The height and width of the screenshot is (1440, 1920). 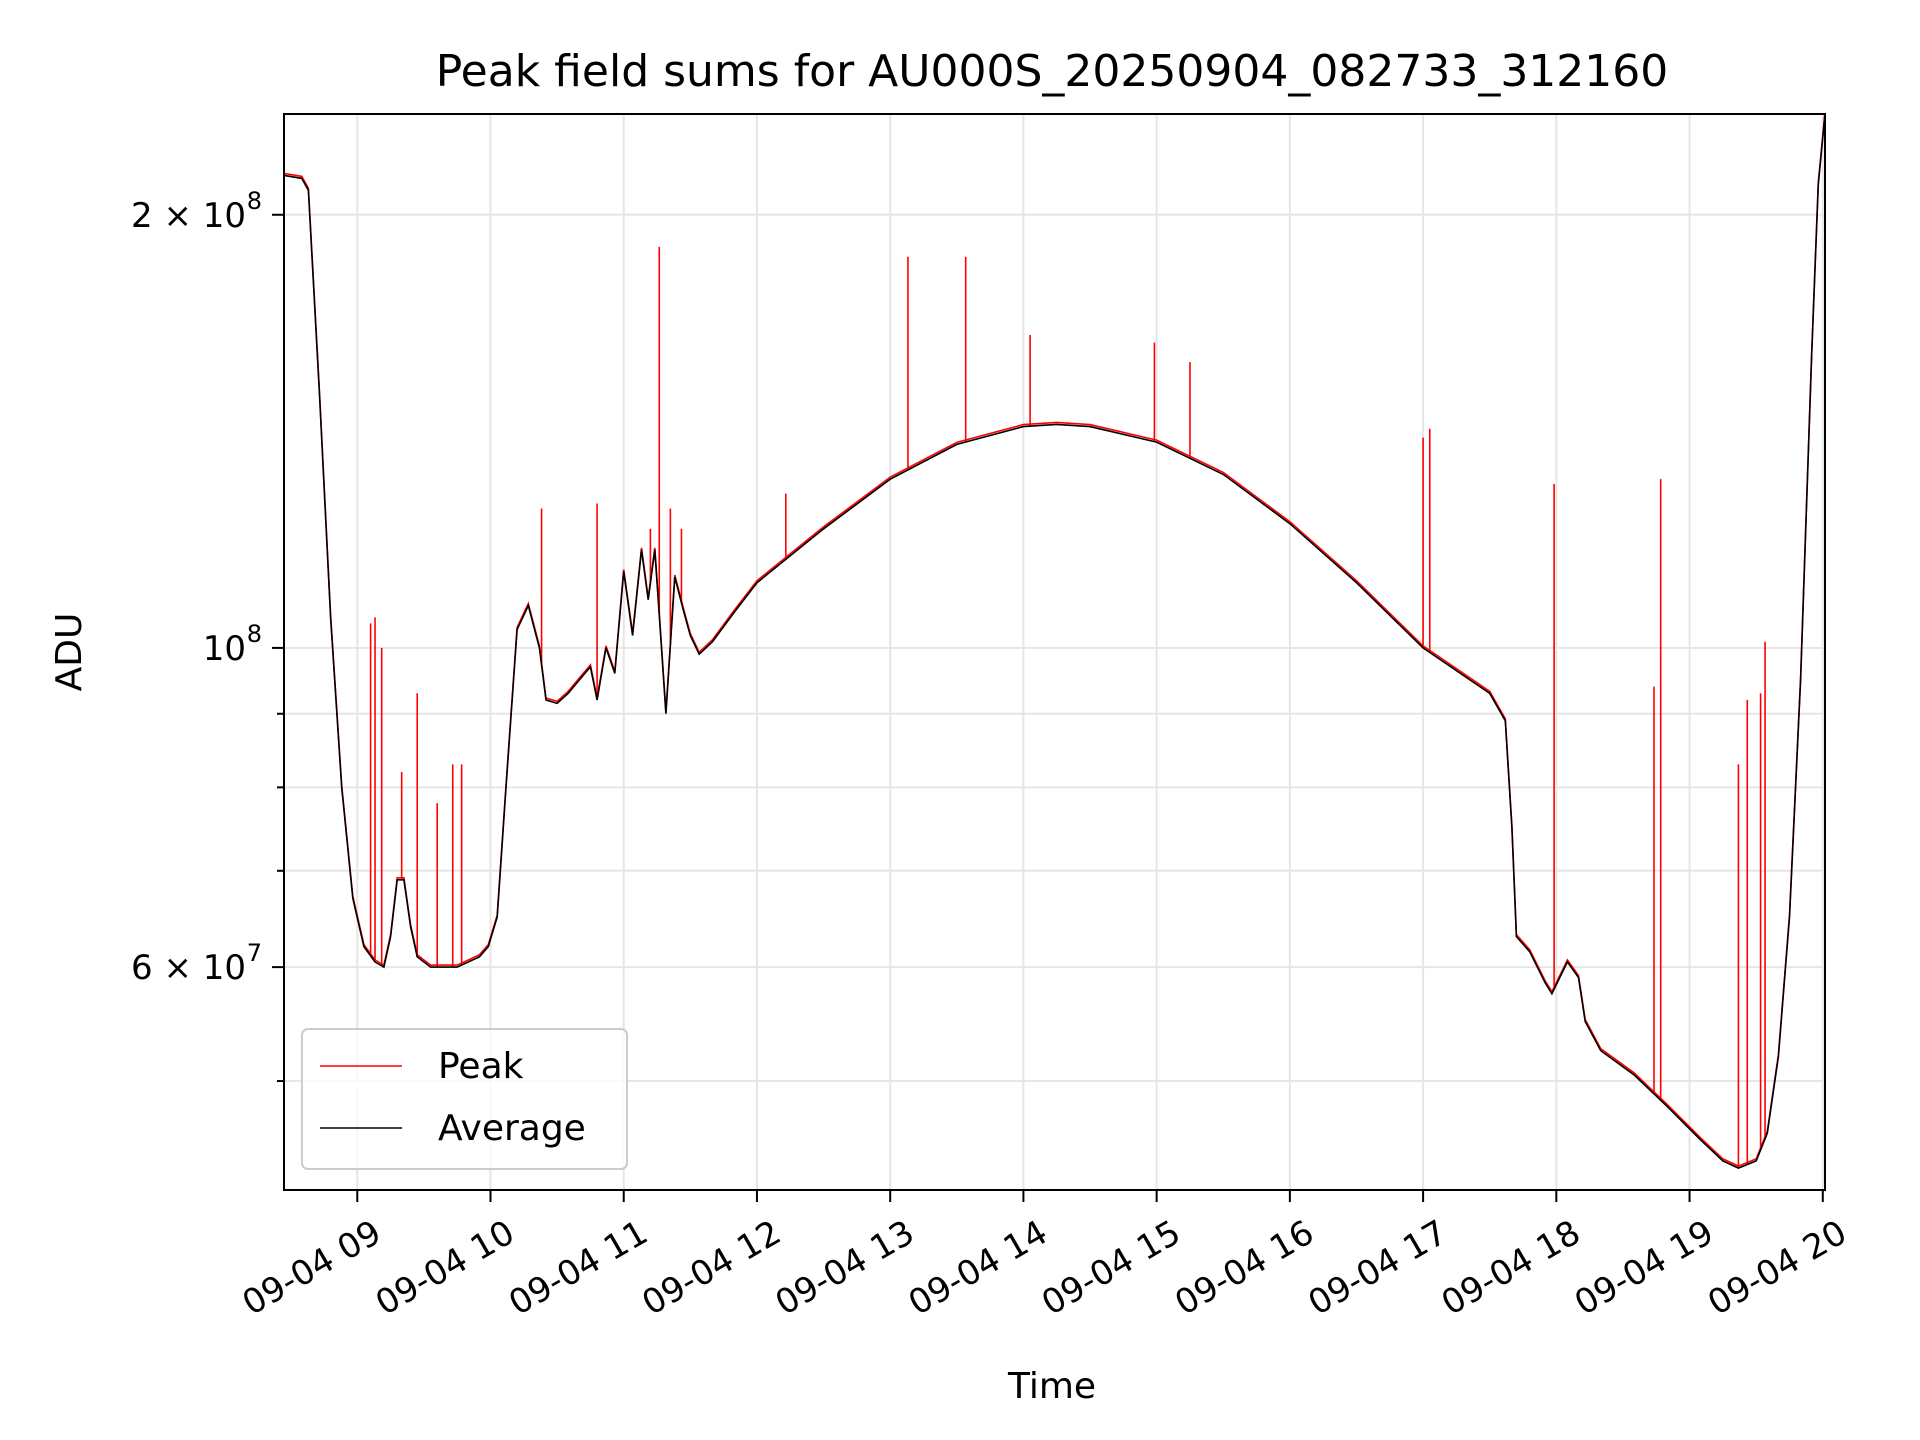 What do you see at coordinates (254, 953) in the screenshot?
I see `y-tick-exponent: 7` at bounding box center [254, 953].